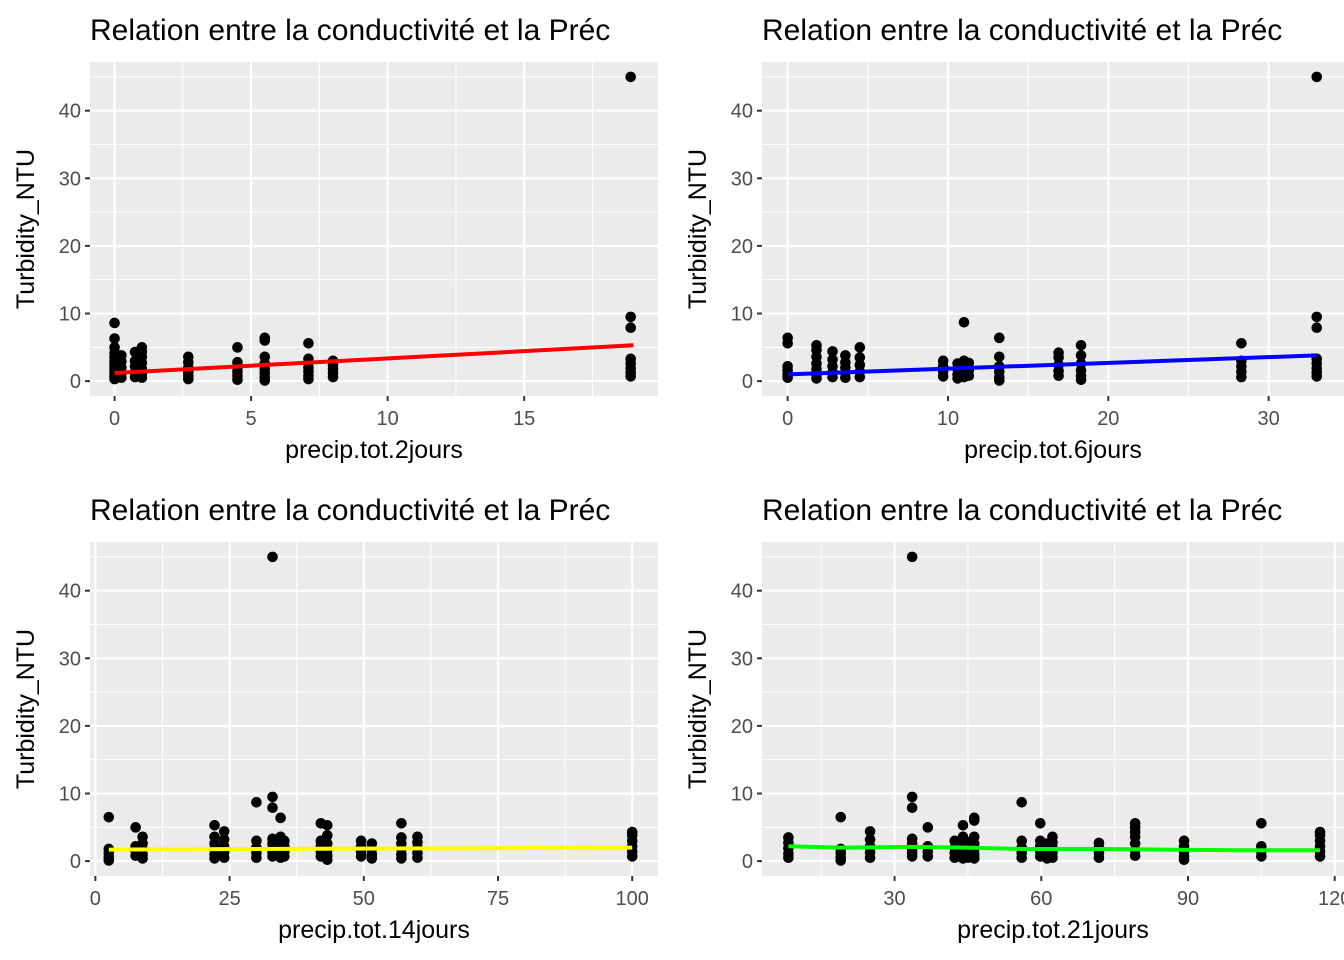 The height and width of the screenshot is (960, 1344). I want to click on x-tick-label: 50, so click(364, 899).